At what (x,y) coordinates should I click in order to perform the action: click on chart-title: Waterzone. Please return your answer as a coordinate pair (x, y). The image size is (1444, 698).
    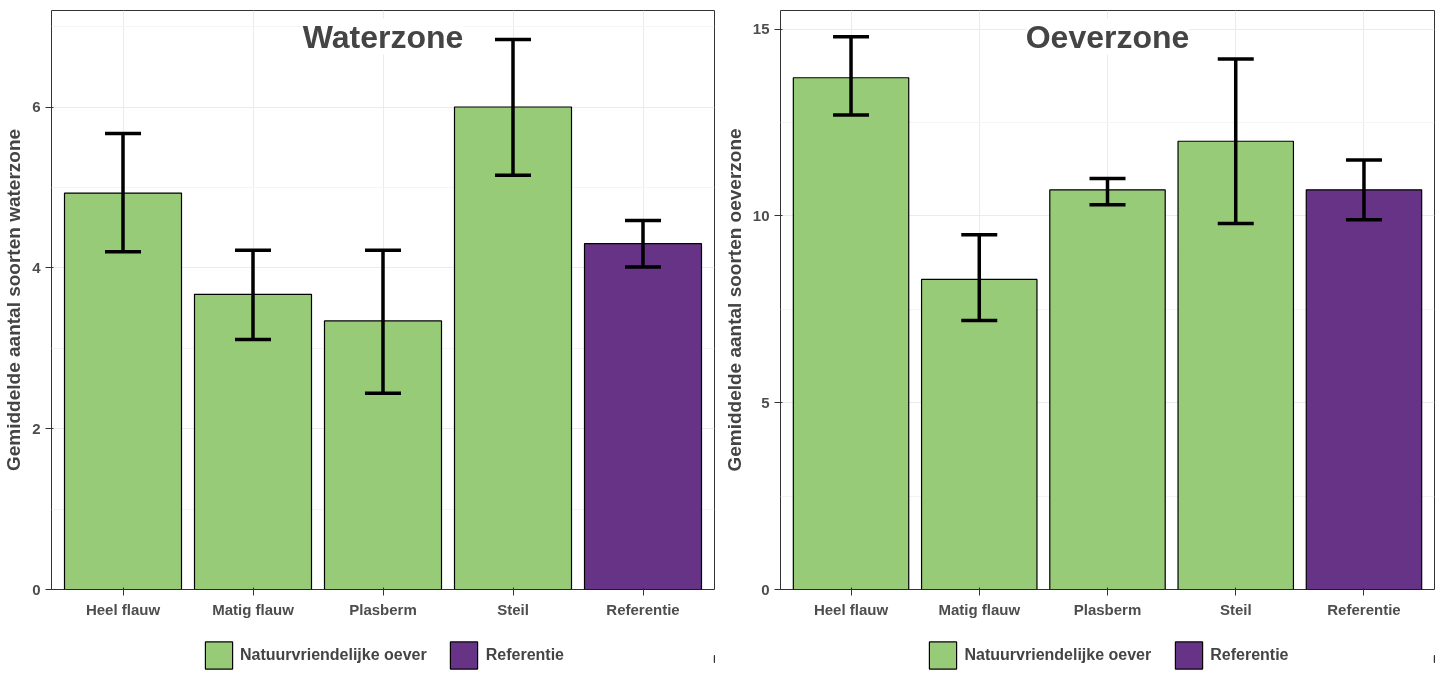
    Looking at the image, I should click on (383, 36).